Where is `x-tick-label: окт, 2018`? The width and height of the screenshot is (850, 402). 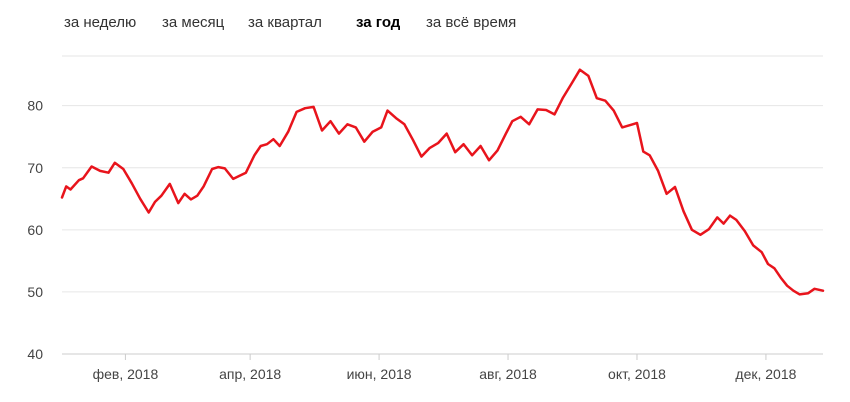
x-tick-label: окт, 2018 is located at coordinates (637, 374).